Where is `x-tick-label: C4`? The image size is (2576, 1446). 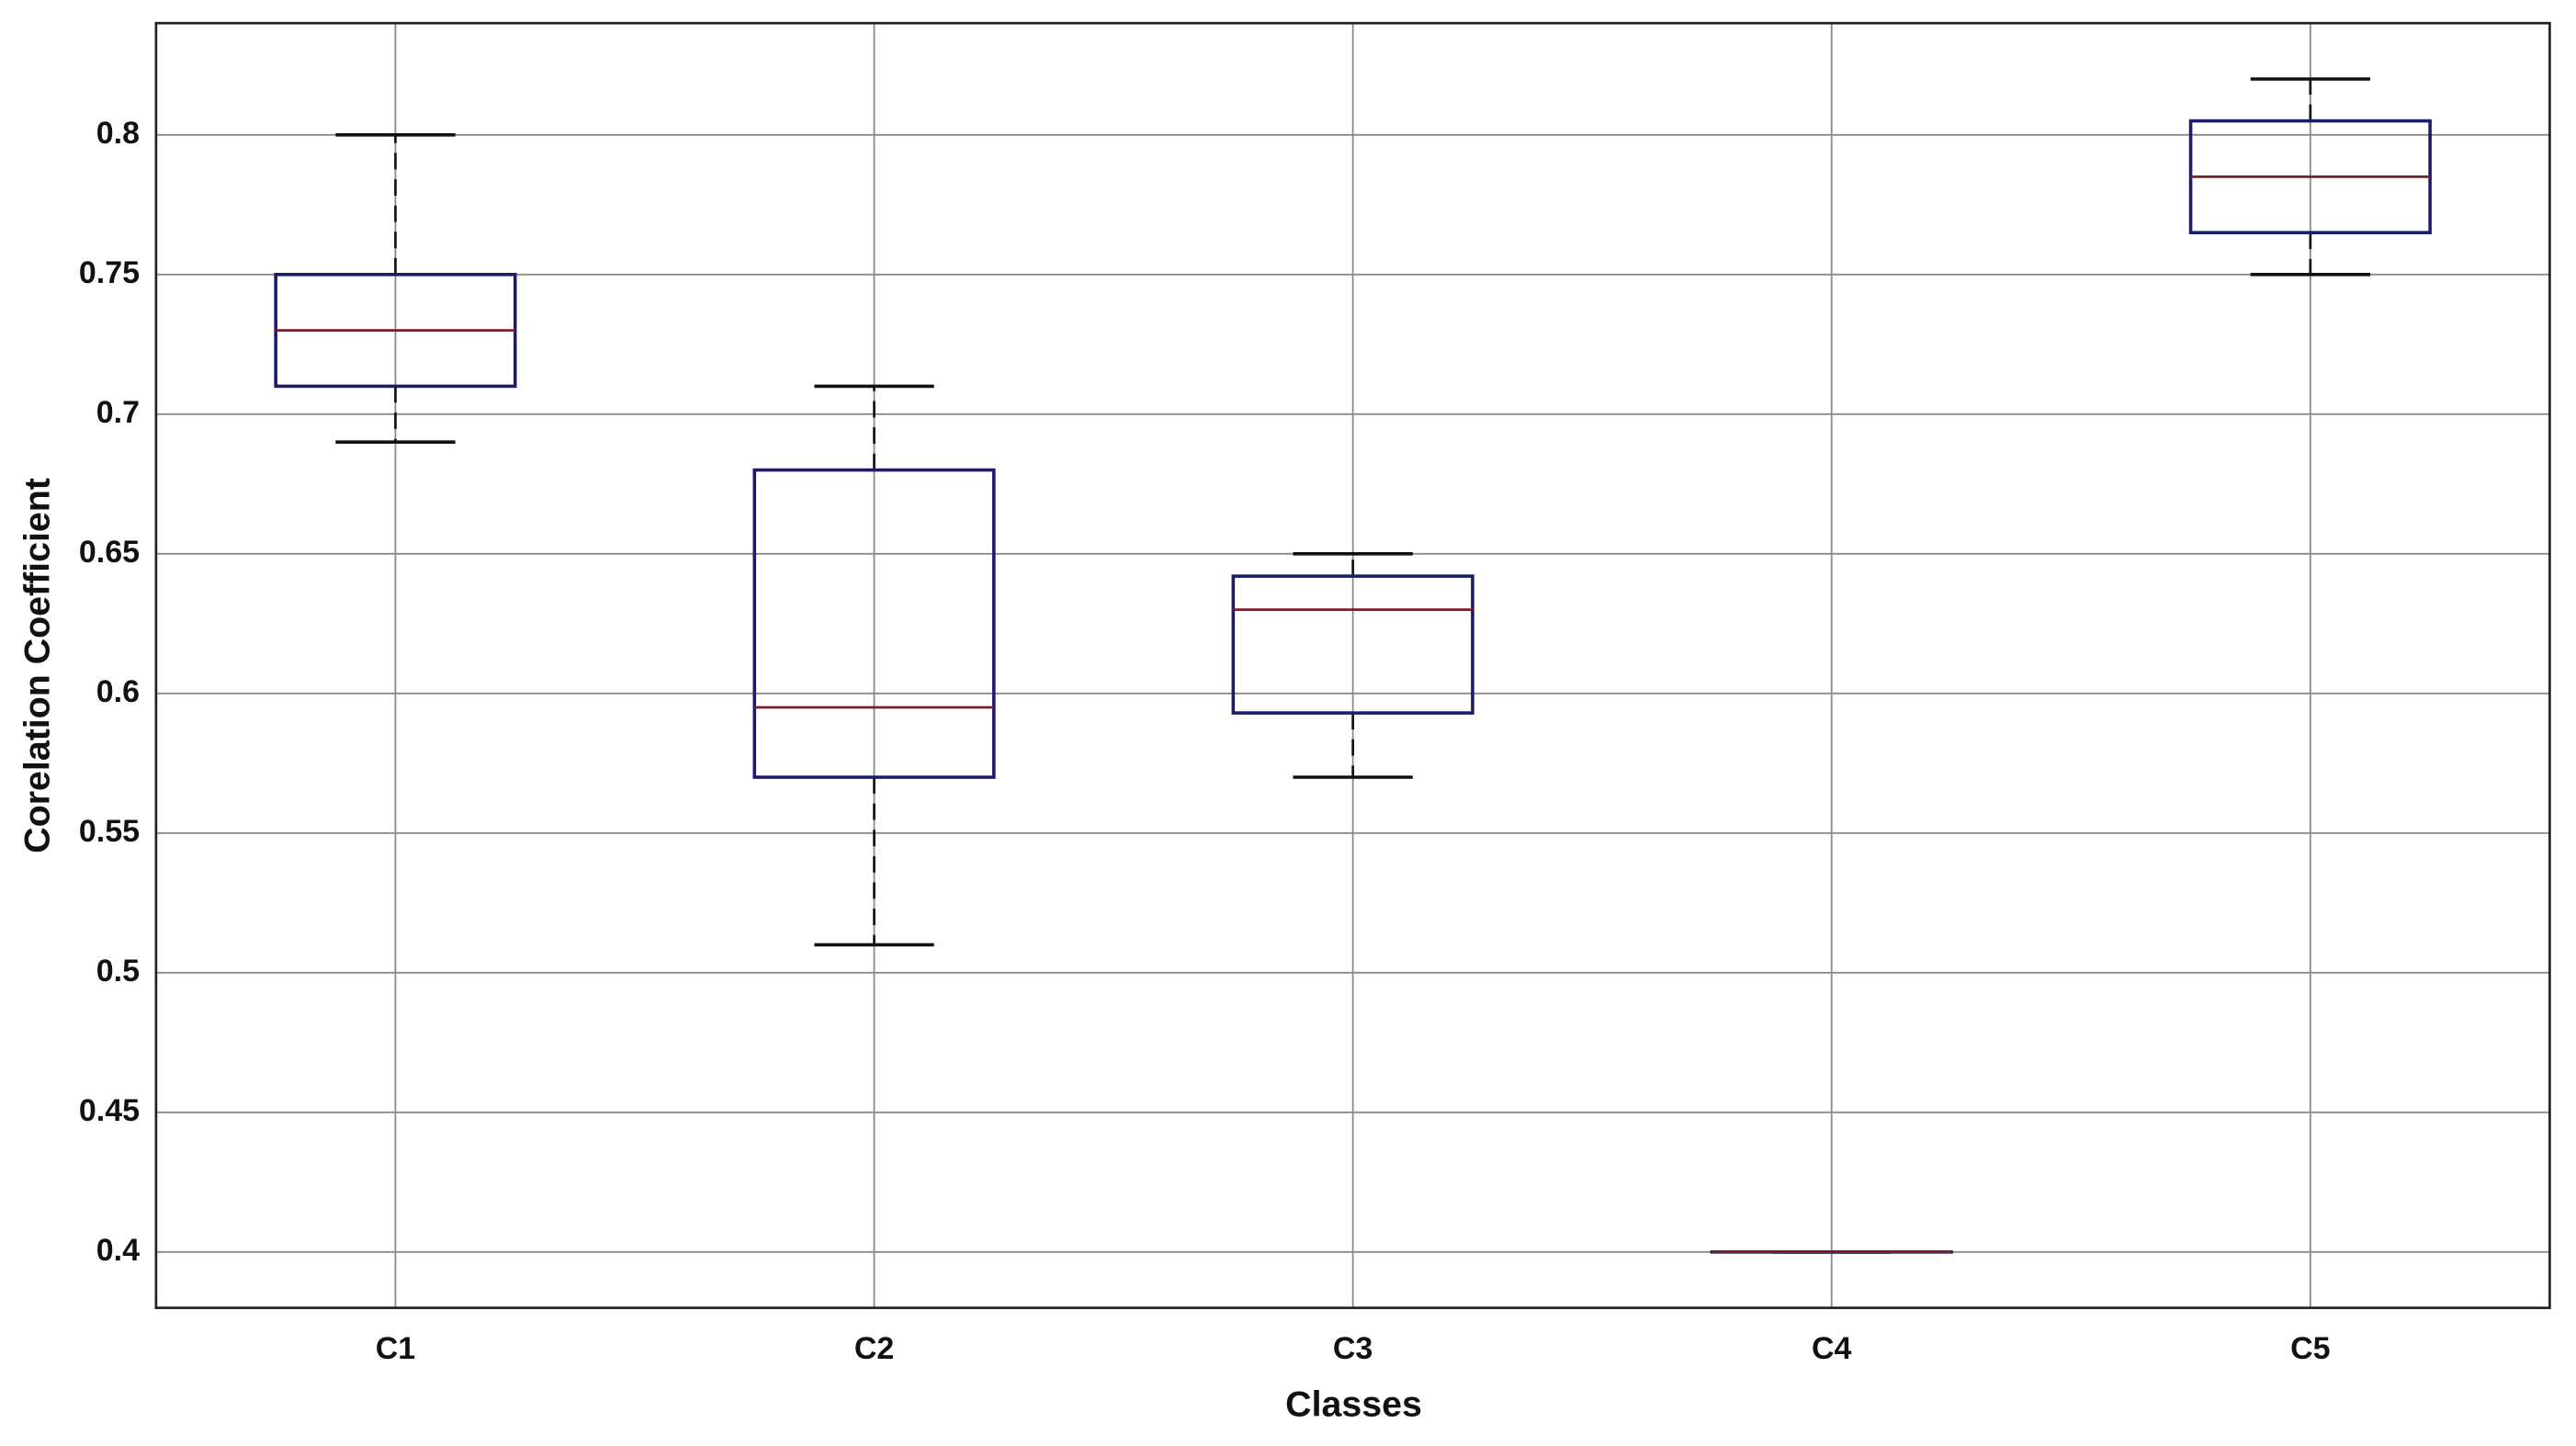
x-tick-label: C4 is located at coordinates (1832, 1348).